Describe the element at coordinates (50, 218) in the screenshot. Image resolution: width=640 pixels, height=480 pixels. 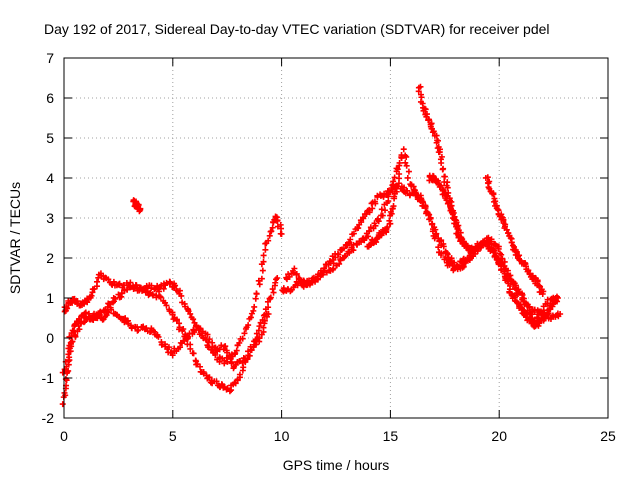
I see `y-tick-label: 3` at that location.